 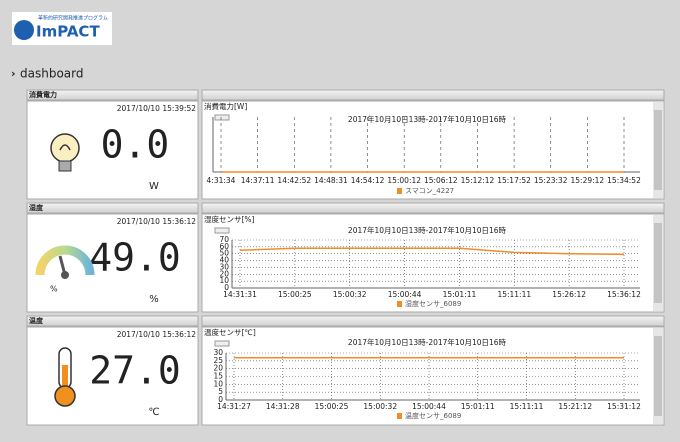 I want to click on y-tick-label: 60, so click(x=224, y=246).